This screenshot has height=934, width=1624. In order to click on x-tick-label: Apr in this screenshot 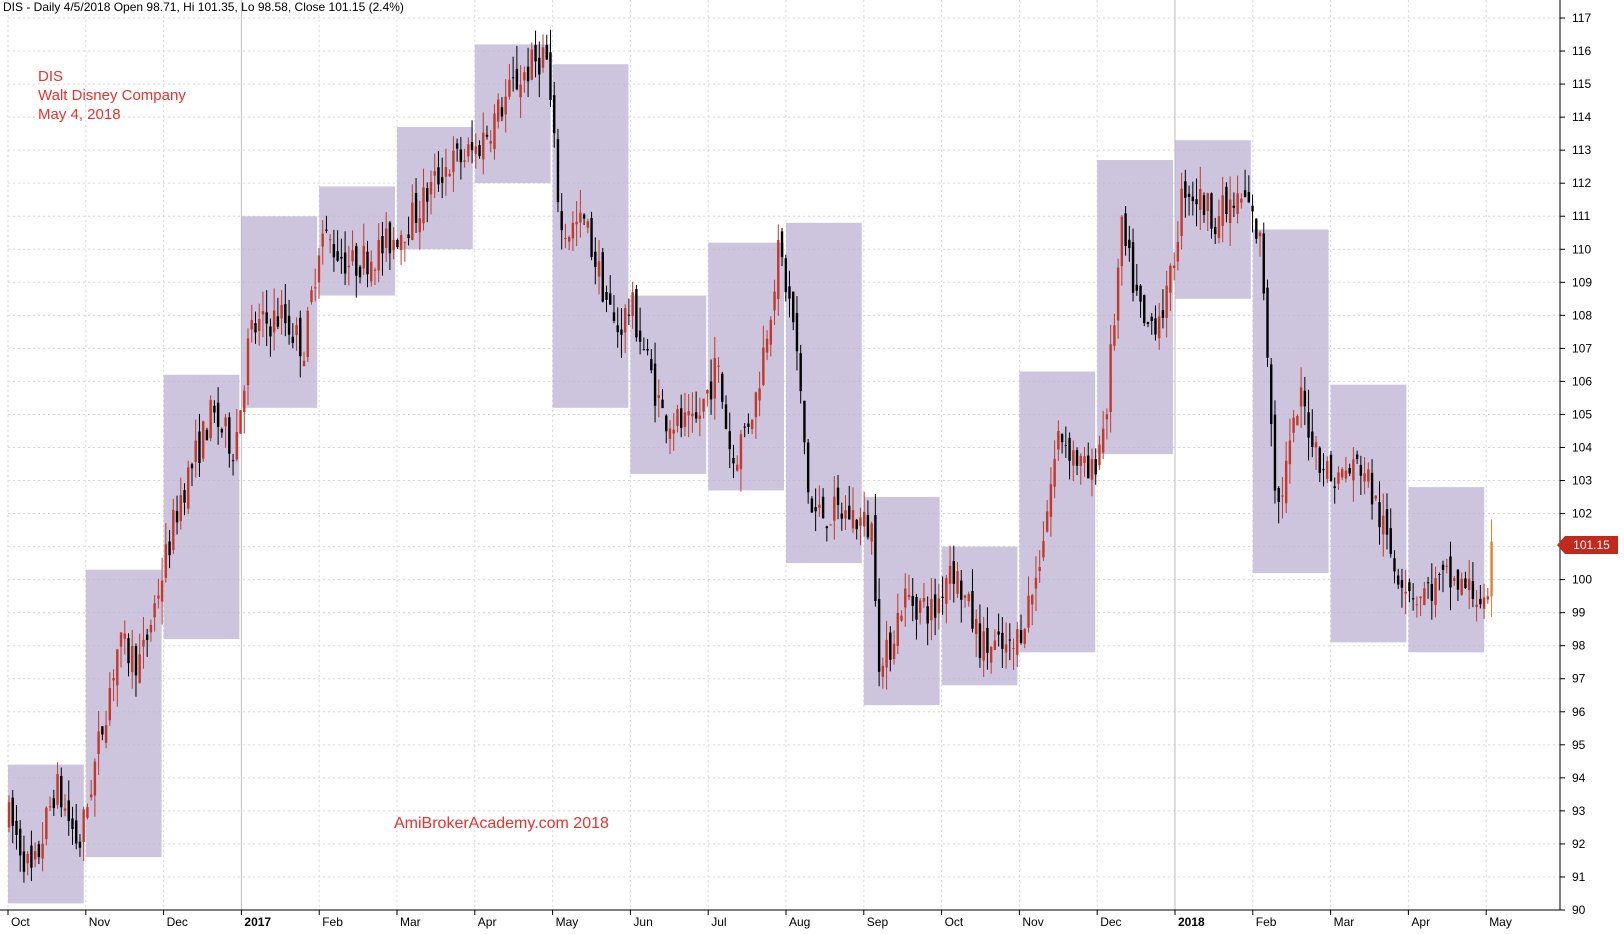, I will do `click(1420, 922)`.